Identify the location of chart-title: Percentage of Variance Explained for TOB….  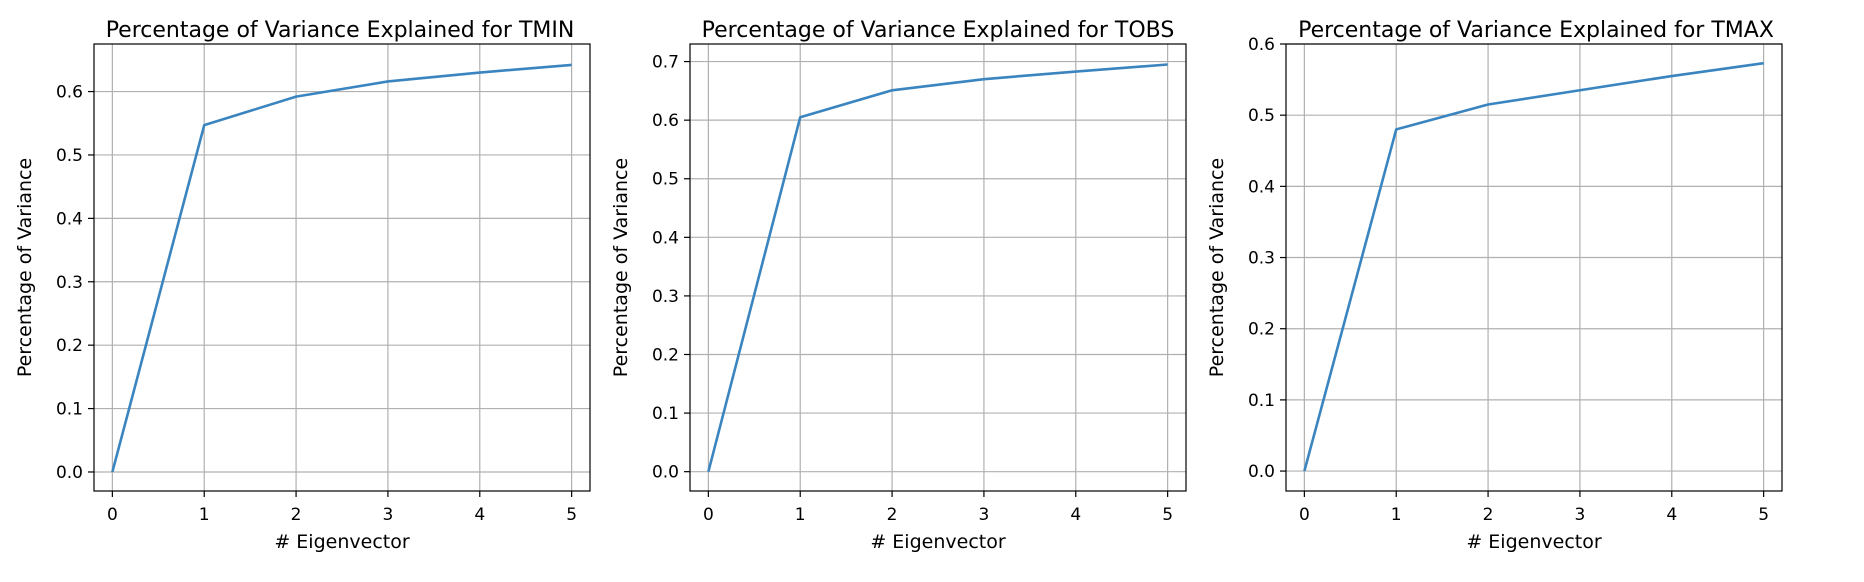
(938, 30).